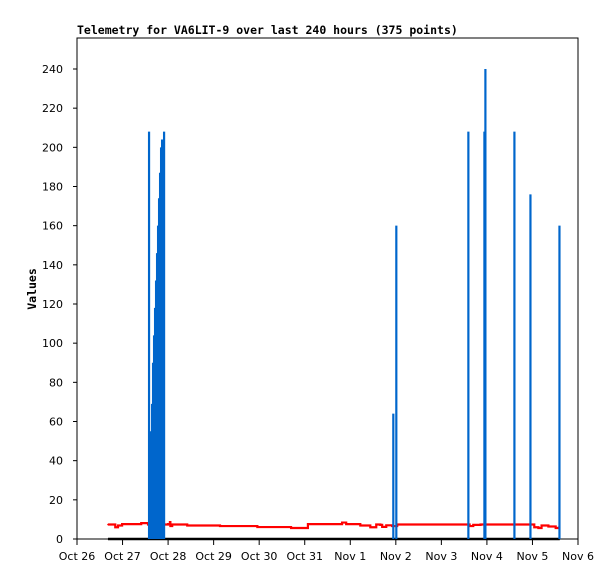  I want to click on x-tick-label: Nov 1, so click(350, 556).